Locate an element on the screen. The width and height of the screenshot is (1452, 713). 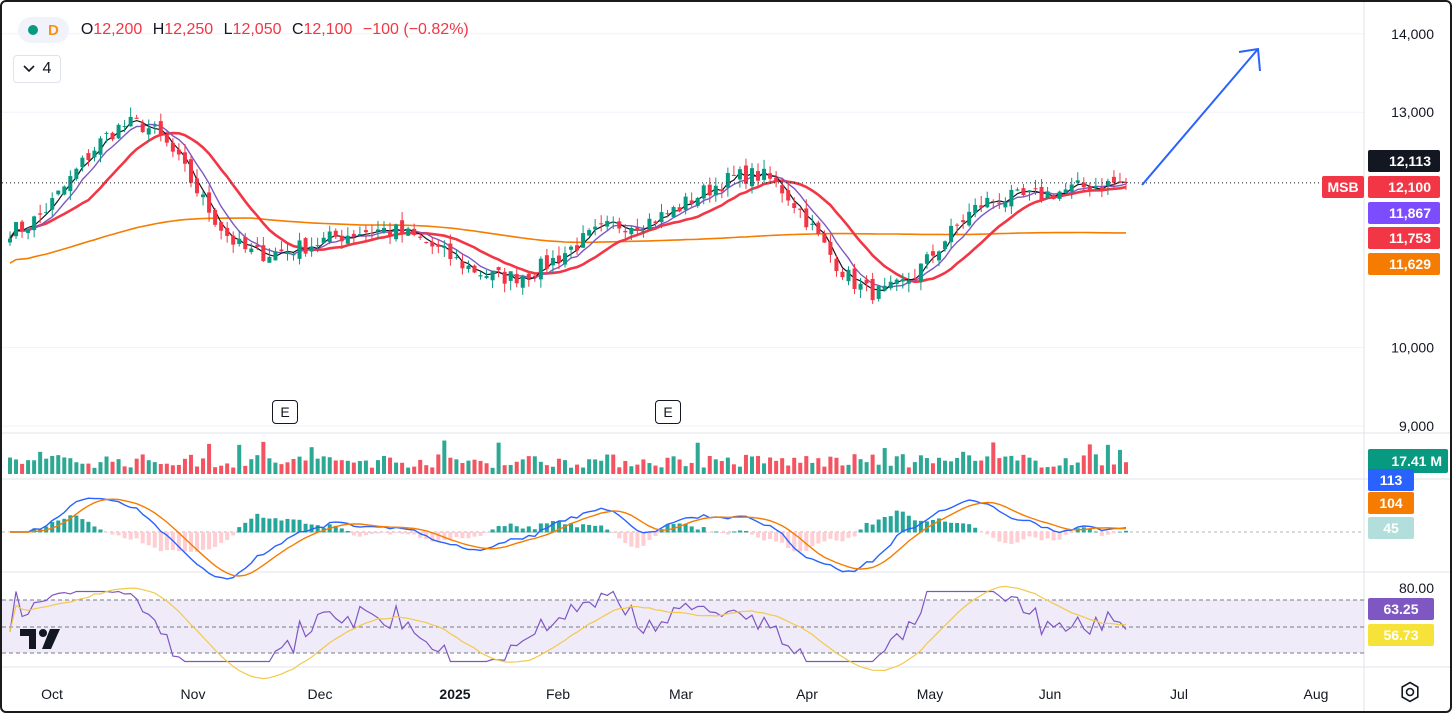
price-tag-label: 11,867 is located at coordinates (1410, 213).